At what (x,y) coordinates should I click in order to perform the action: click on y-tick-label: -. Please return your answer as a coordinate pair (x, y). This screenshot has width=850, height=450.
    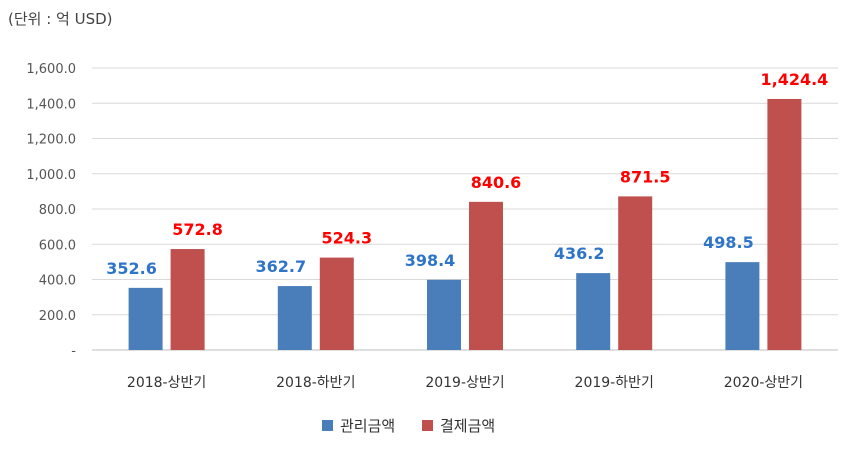
    Looking at the image, I should click on (73, 351).